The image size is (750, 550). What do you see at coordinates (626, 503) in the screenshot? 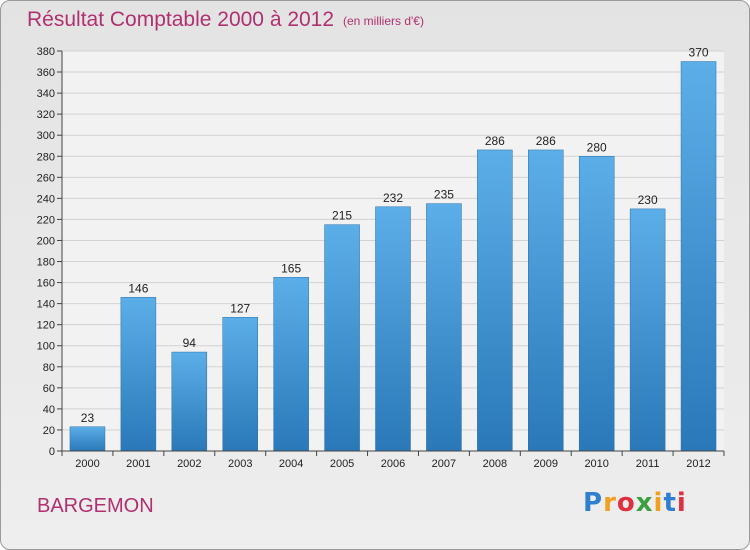
I see `logo-letter: o` at bounding box center [626, 503].